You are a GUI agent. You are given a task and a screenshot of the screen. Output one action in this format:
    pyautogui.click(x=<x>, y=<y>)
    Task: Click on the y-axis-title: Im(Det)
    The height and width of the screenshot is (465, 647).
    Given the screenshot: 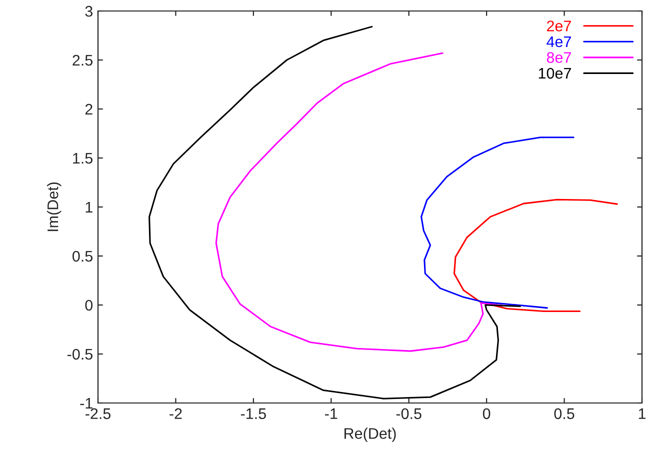 What is the action you would take?
    pyautogui.click(x=54, y=207)
    